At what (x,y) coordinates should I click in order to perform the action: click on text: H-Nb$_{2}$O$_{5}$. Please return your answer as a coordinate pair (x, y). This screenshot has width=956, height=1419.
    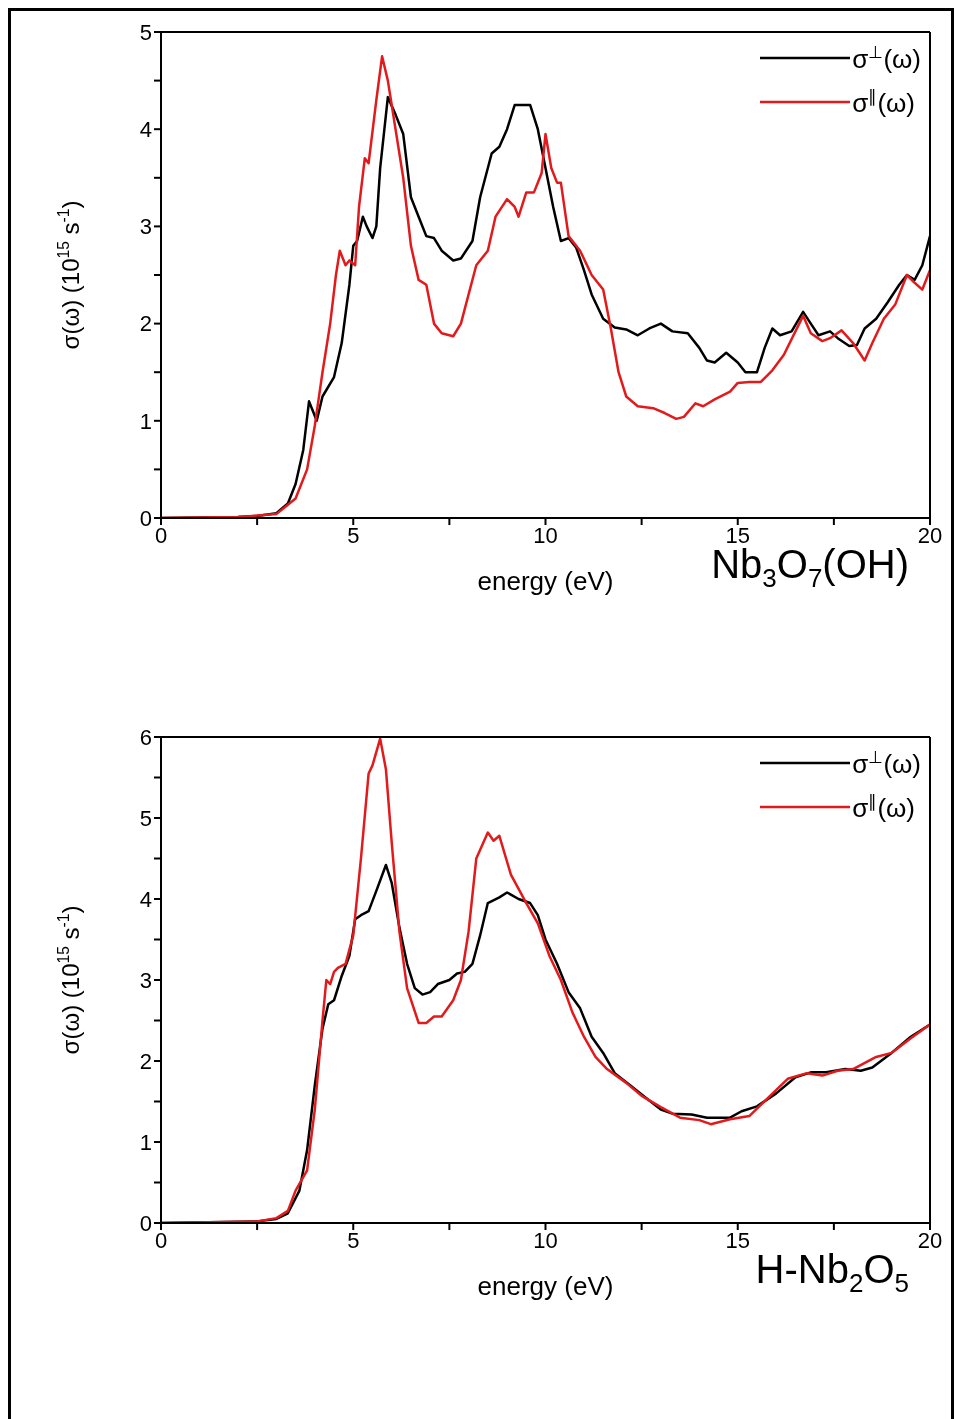
    Looking at the image, I should click on (832, 1272).